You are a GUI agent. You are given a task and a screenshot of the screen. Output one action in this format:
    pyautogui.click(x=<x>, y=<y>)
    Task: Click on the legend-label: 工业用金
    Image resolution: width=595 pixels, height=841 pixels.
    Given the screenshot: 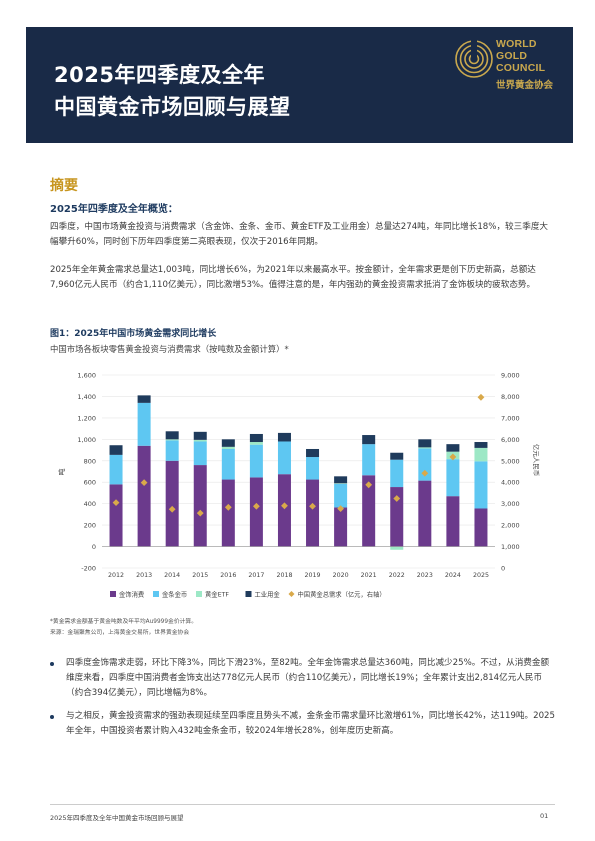 What is the action you would take?
    pyautogui.click(x=268, y=594)
    